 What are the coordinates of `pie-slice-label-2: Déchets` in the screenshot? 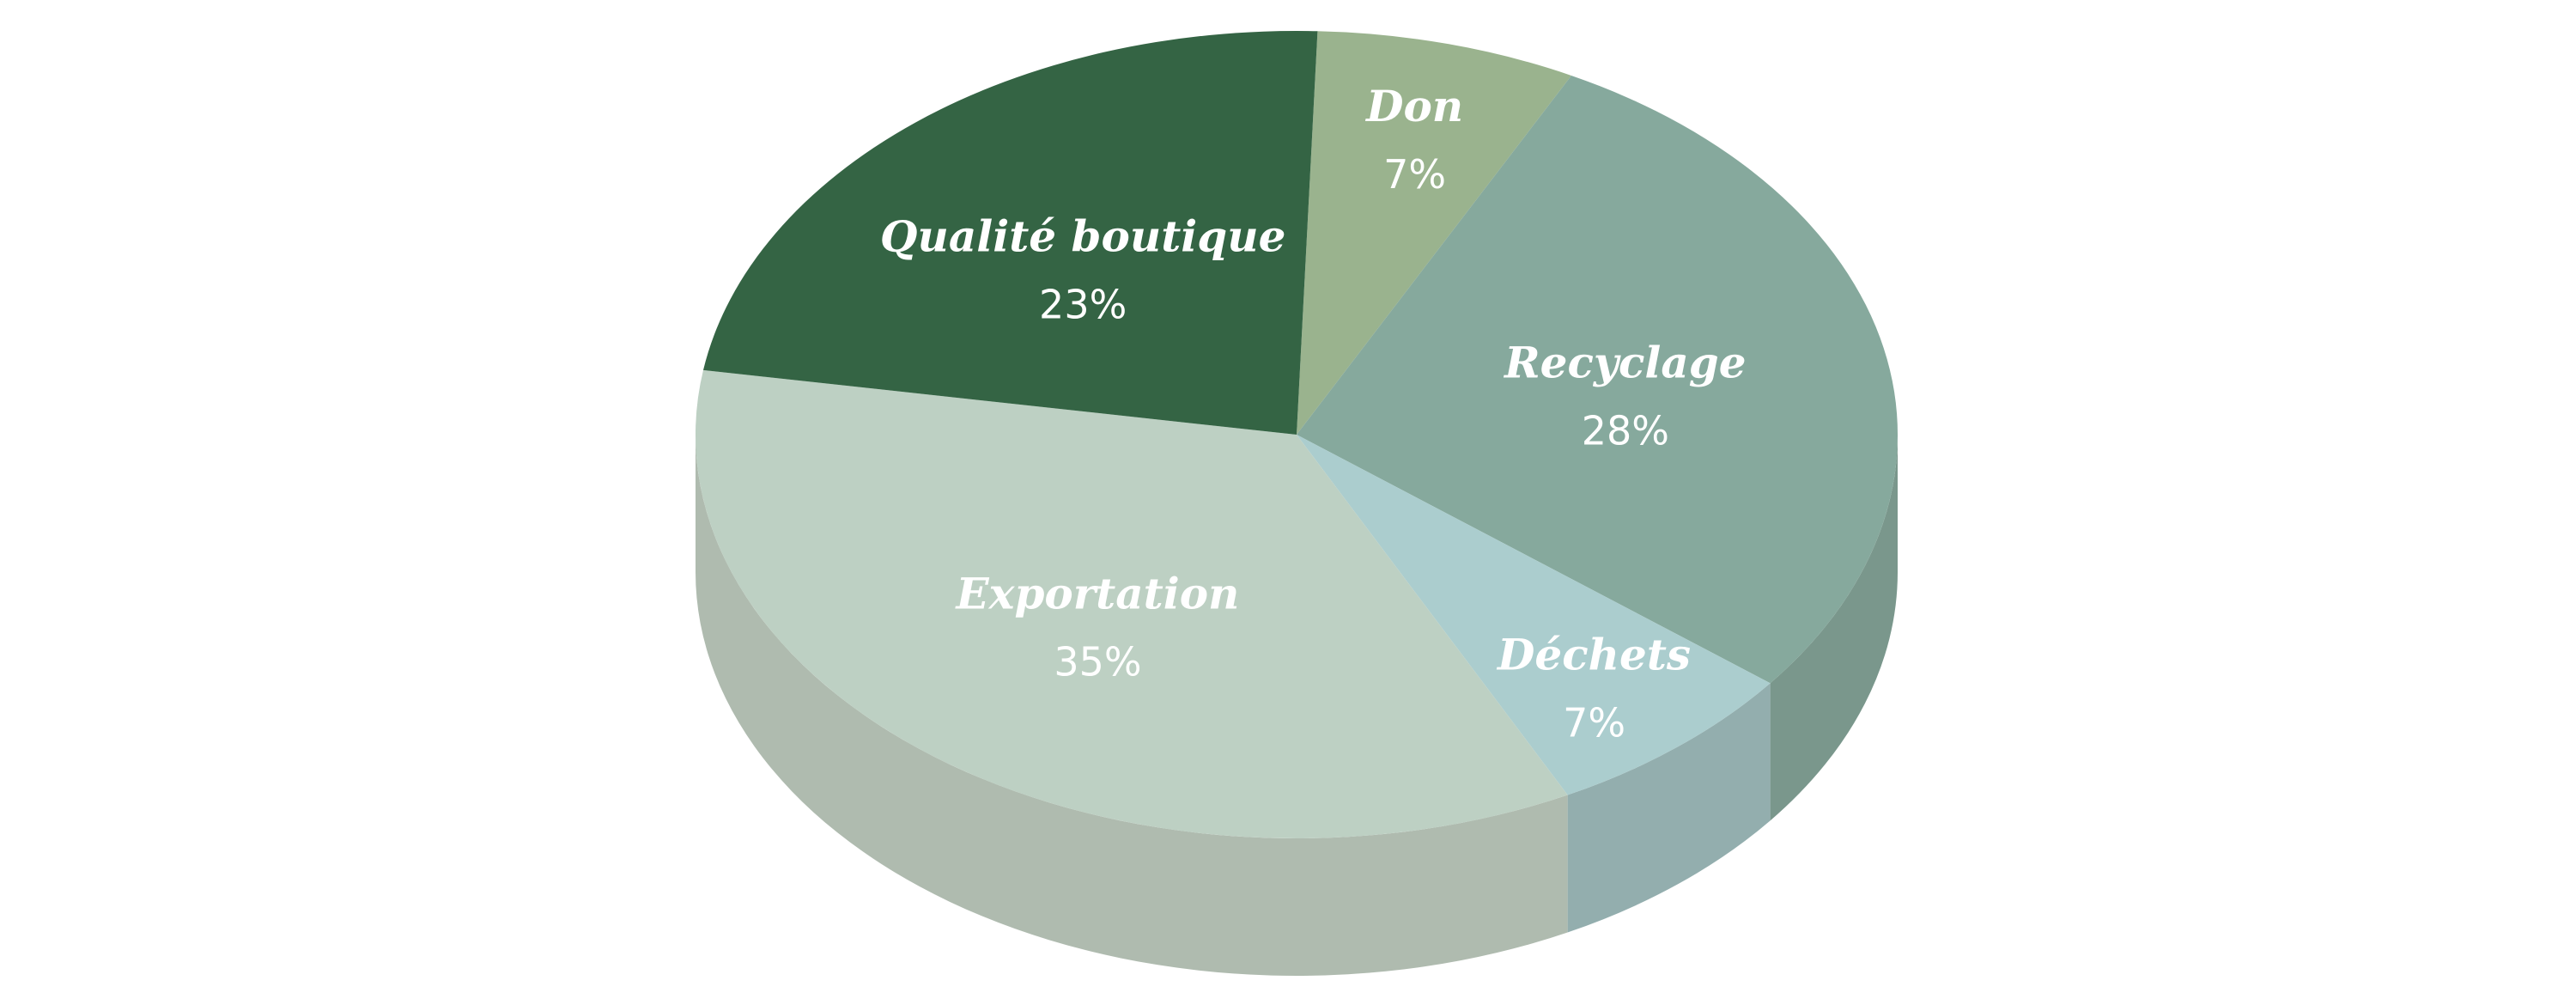 It's located at (1594, 654).